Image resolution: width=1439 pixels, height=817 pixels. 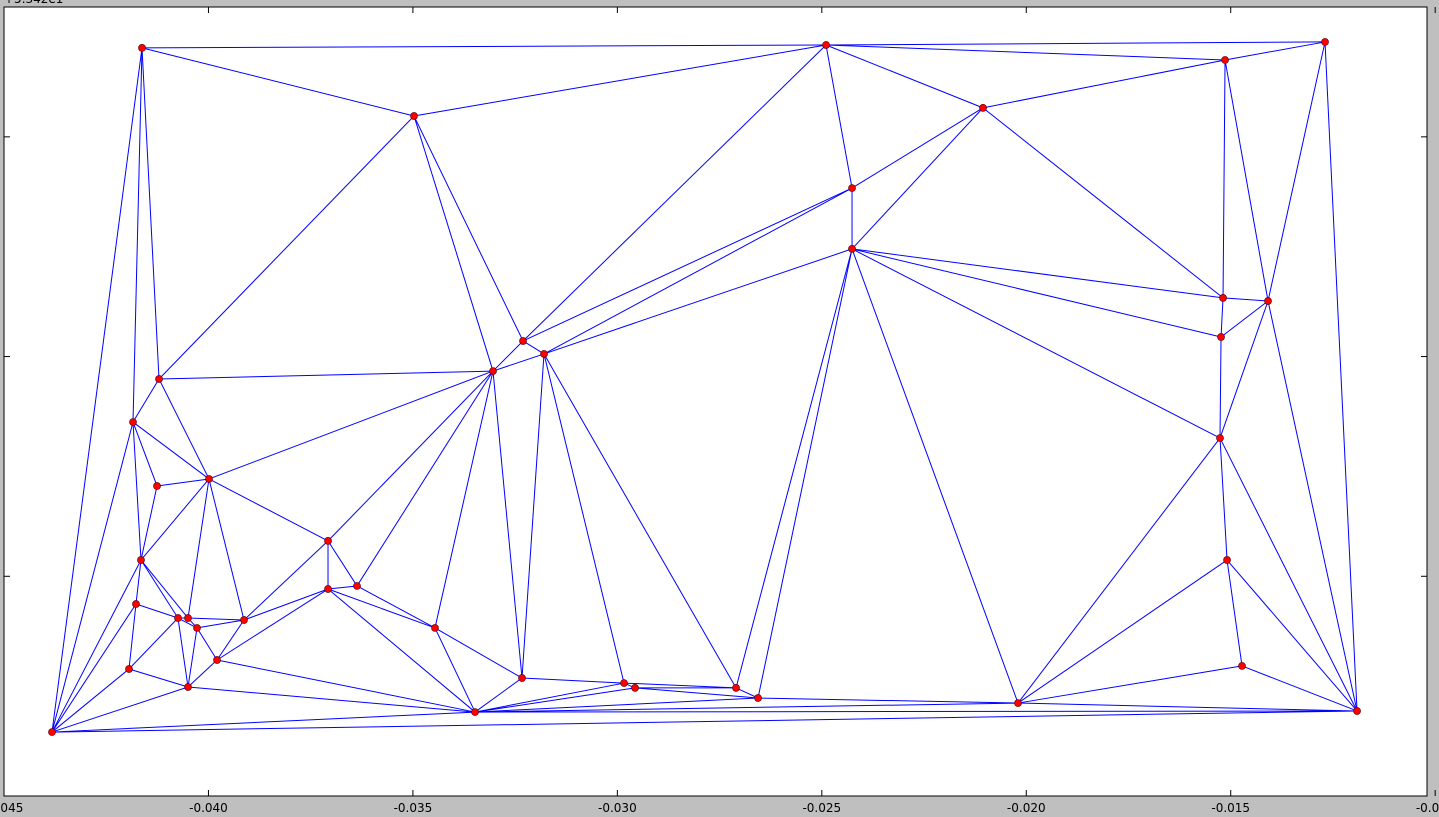 What do you see at coordinates (1427, 808) in the screenshot?
I see `x-tick-label: -0.010` at bounding box center [1427, 808].